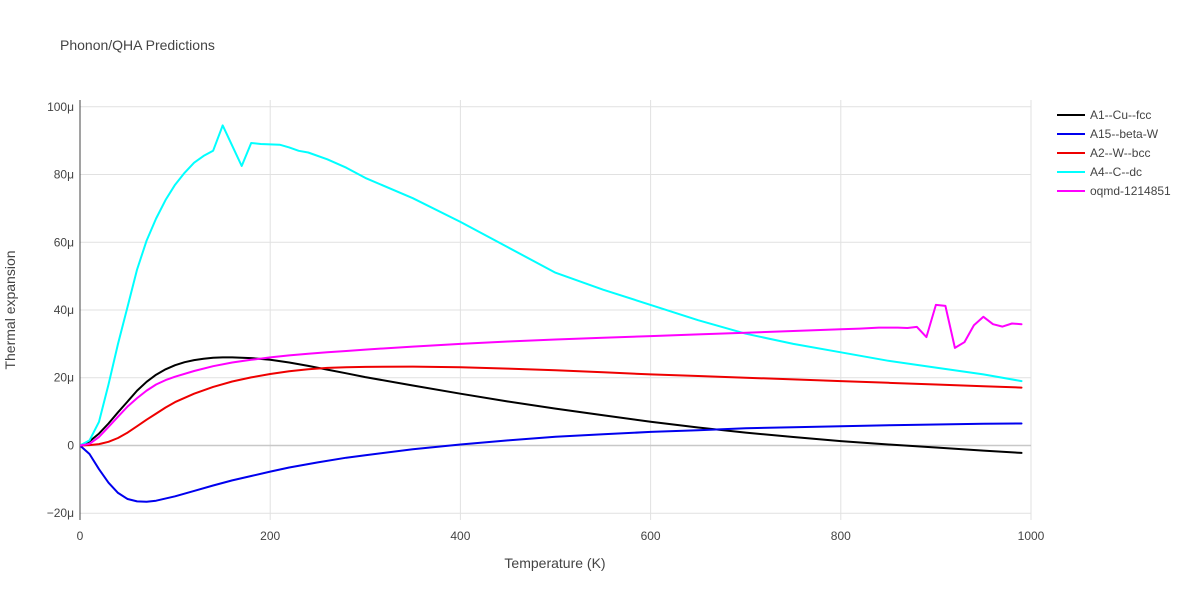  I want to click on y-tick-label: 20μ, so click(64, 378).